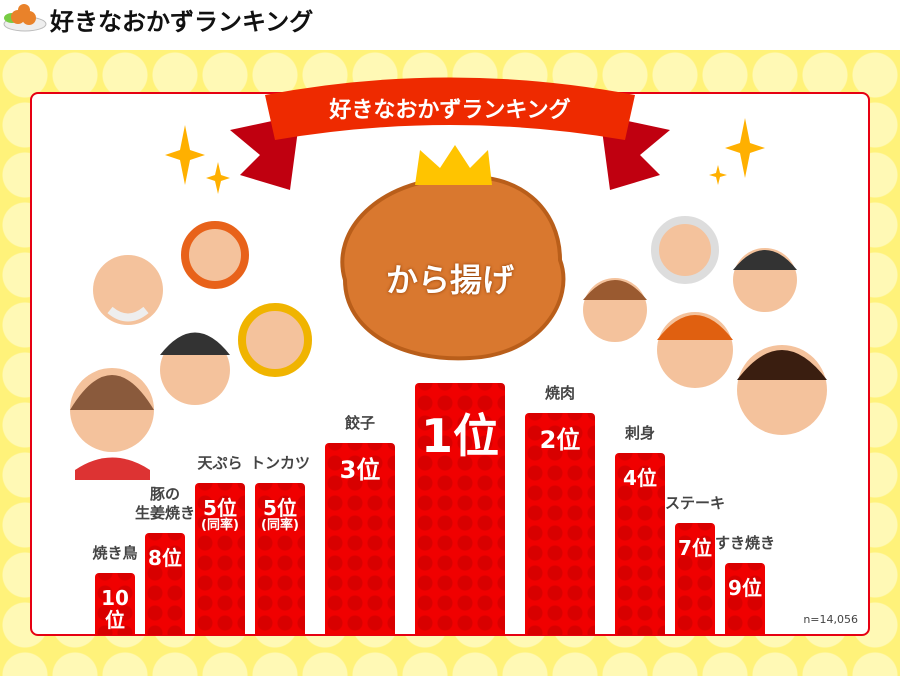 The image size is (900, 676). Describe the element at coordinates (559, 393) in the screenshot. I see `category-label: 焼肉` at that location.